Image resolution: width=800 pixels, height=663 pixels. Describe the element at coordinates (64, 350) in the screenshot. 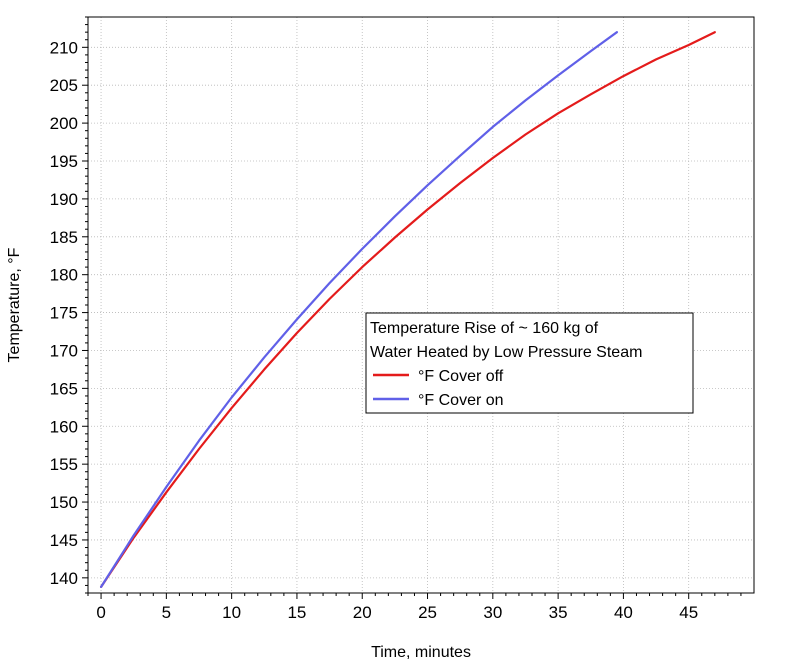

I see `y-tick-label: 170` at that location.